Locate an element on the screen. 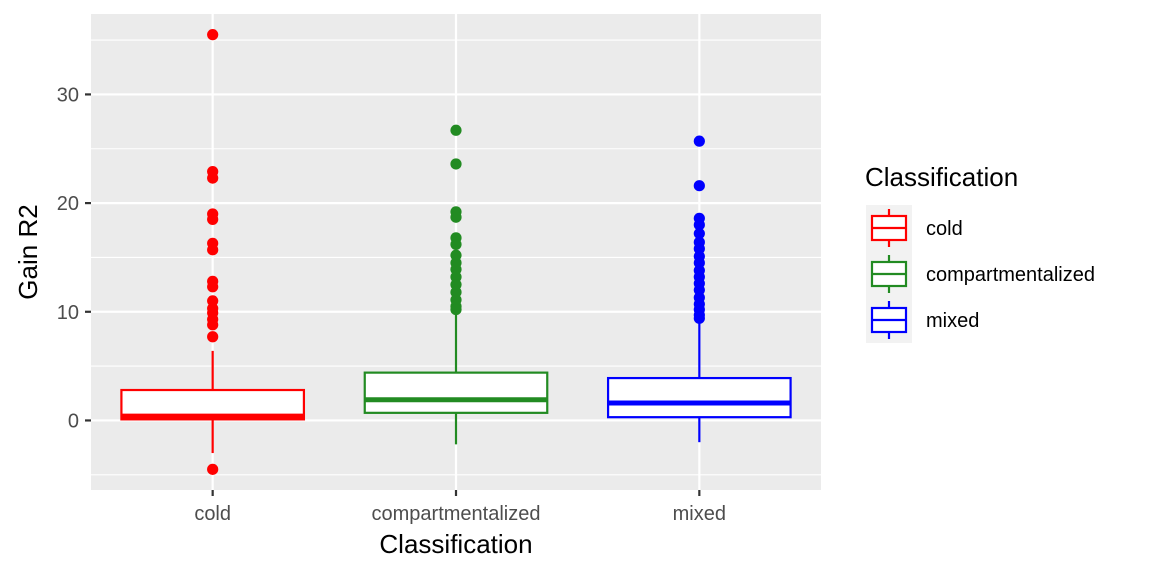 The width and height of the screenshot is (1152, 581). y-tick-label: 30 is located at coordinates (68, 95).